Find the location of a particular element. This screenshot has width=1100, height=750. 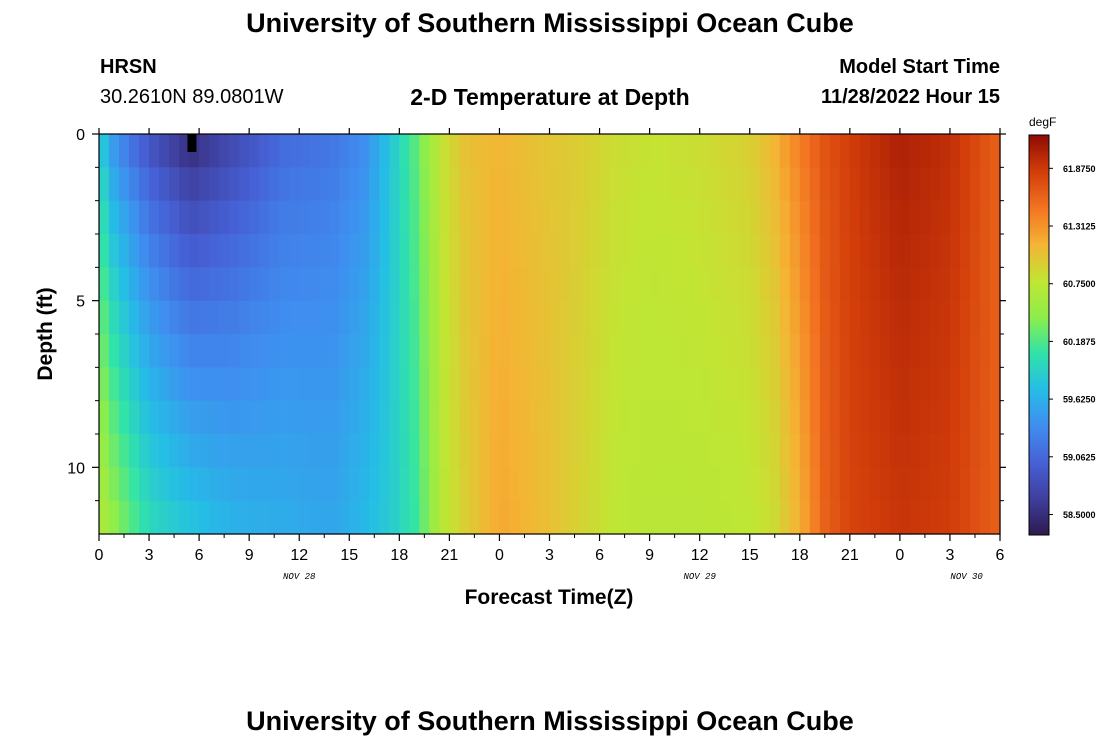

x-tick-label: 21 is located at coordinates (850, 555).